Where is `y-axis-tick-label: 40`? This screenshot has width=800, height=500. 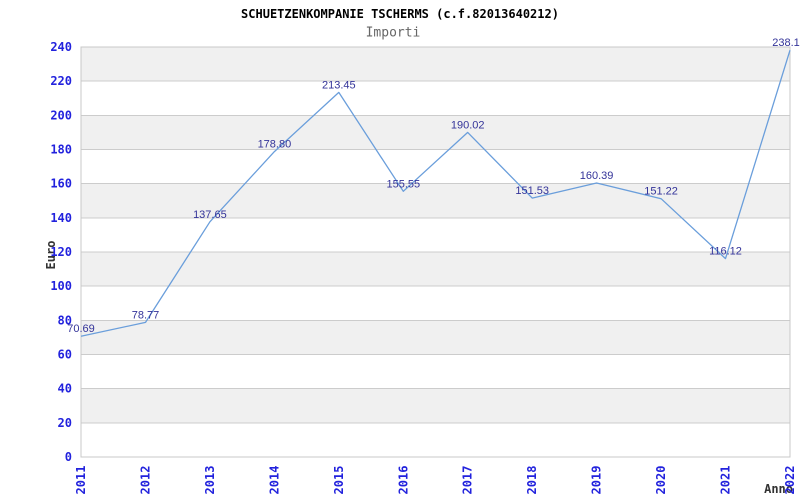
y-axis-tick-label: 40 is located at coordinates (65, 389).